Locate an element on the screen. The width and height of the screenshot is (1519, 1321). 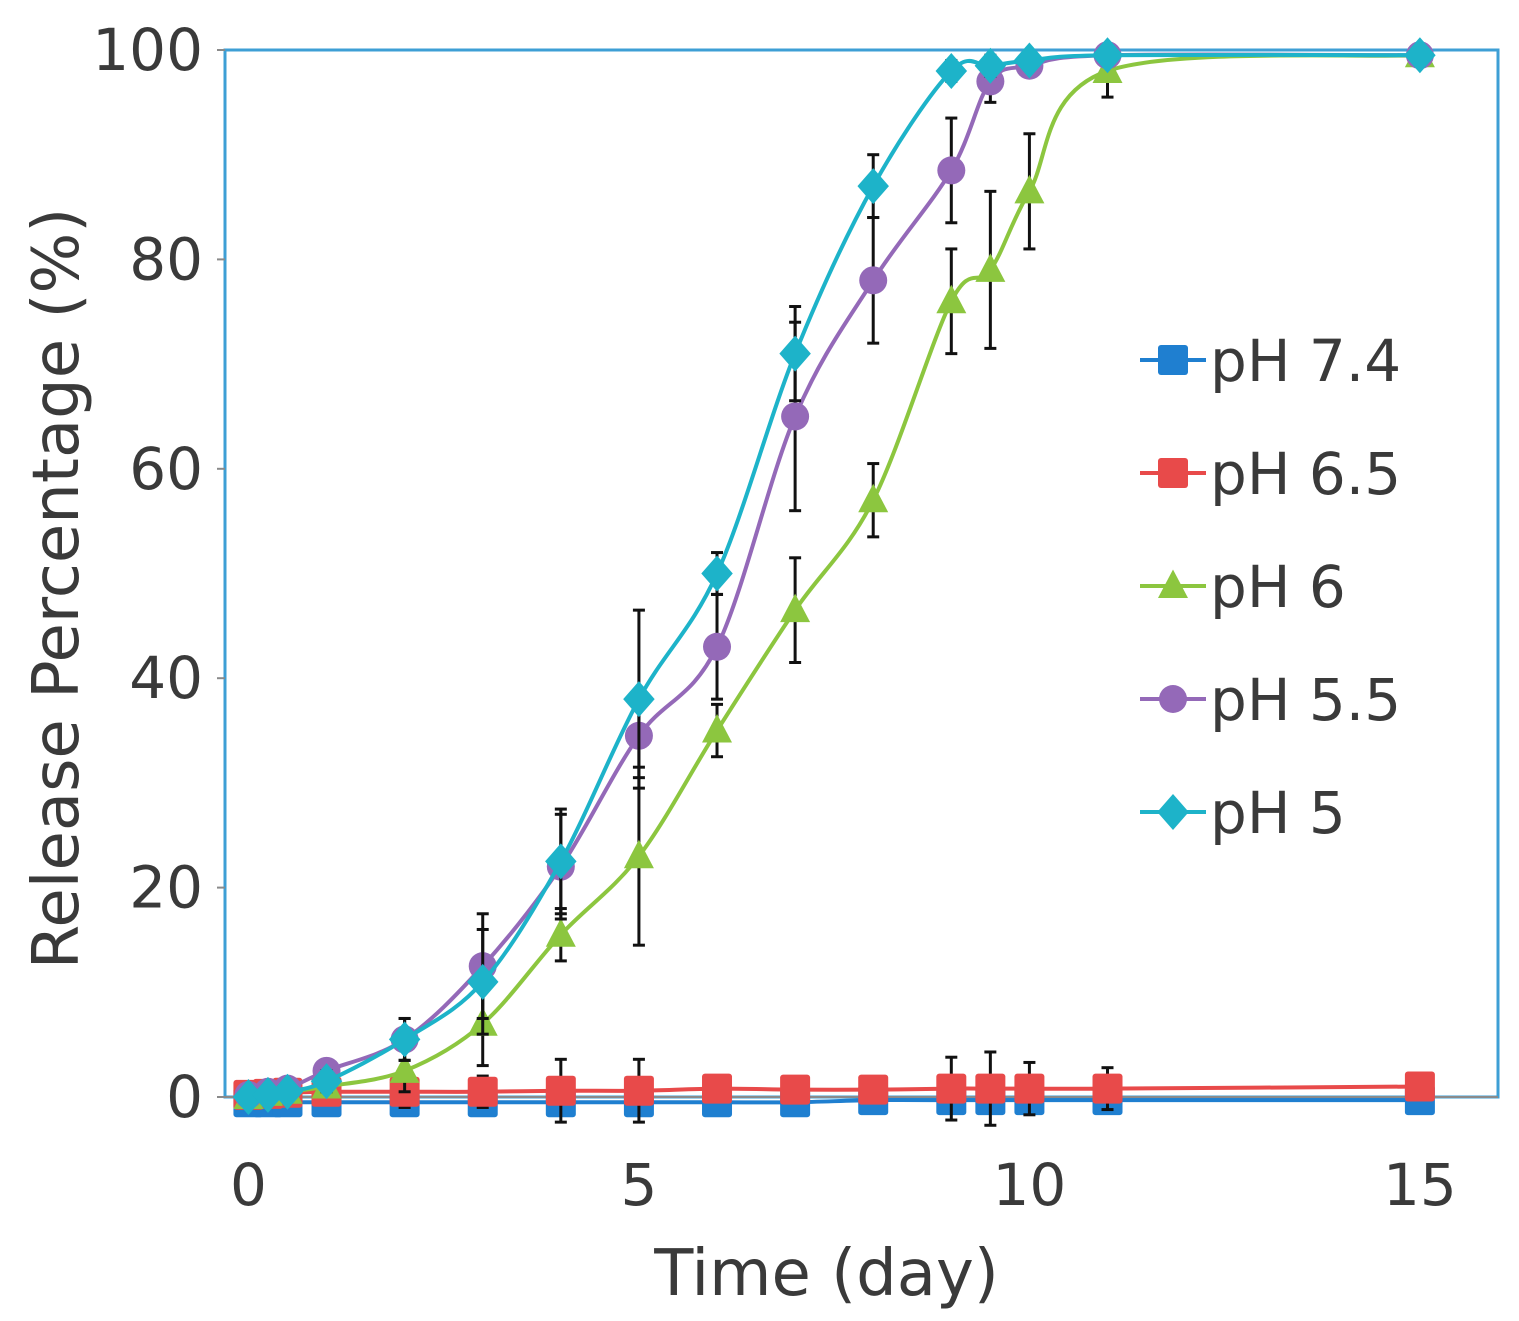
x-tick-label: 15 is located at coordinates (1420, 1185).